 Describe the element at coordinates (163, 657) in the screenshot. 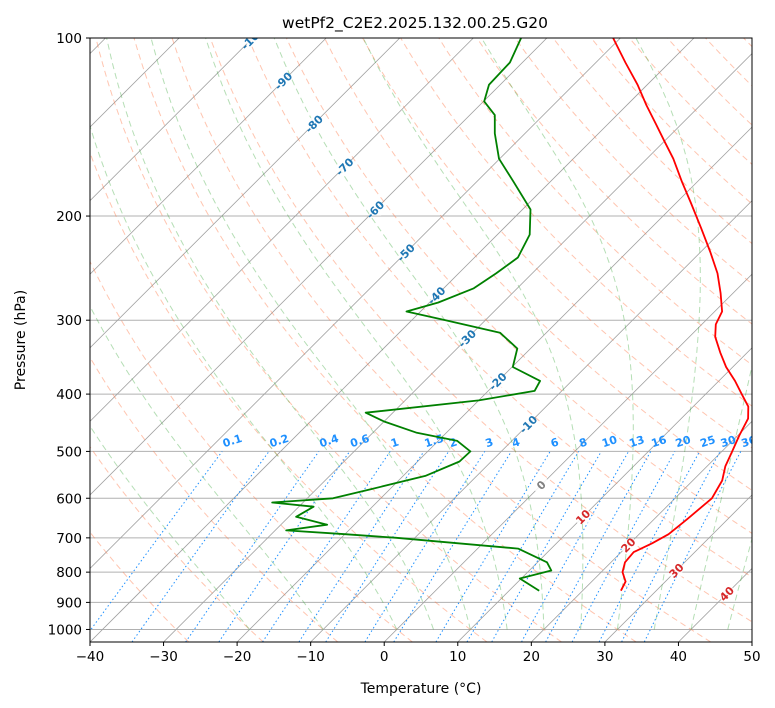

I see `x-tick-label: −30` at that location.